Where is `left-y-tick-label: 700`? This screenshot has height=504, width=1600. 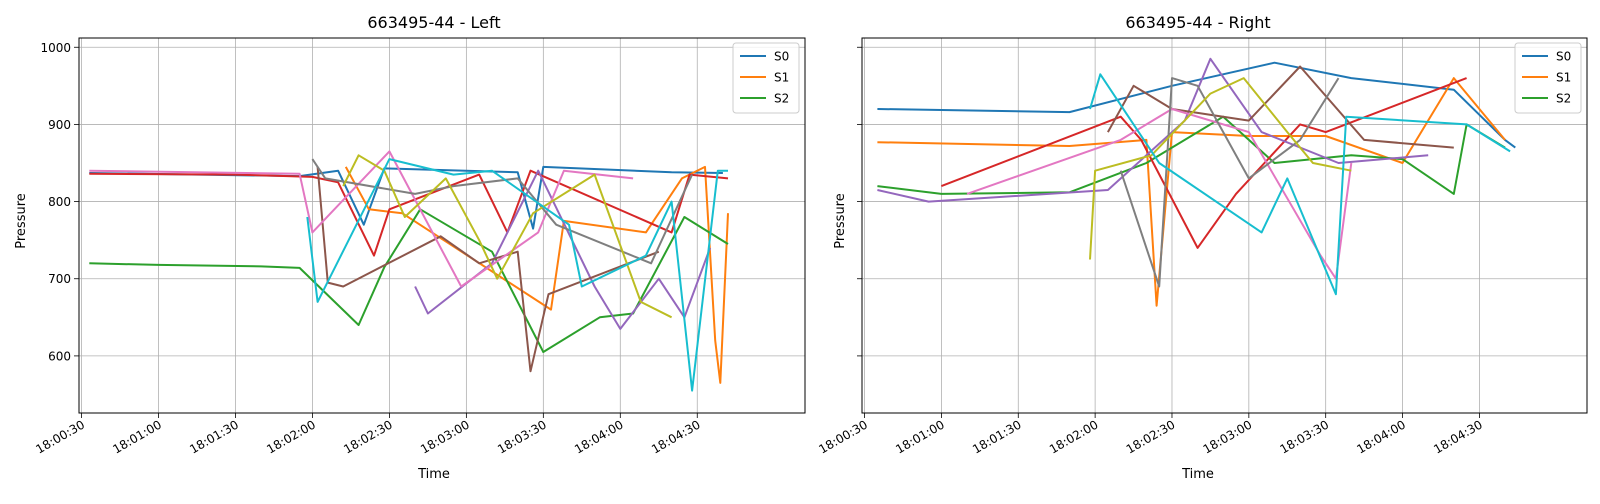 left-y-tick-label: 700 is located at coordinates (59, 279).